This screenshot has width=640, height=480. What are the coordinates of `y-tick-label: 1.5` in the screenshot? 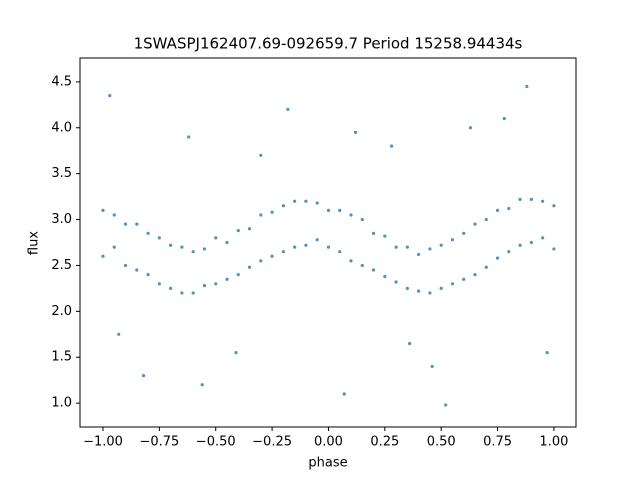 It's located at (61, 357).